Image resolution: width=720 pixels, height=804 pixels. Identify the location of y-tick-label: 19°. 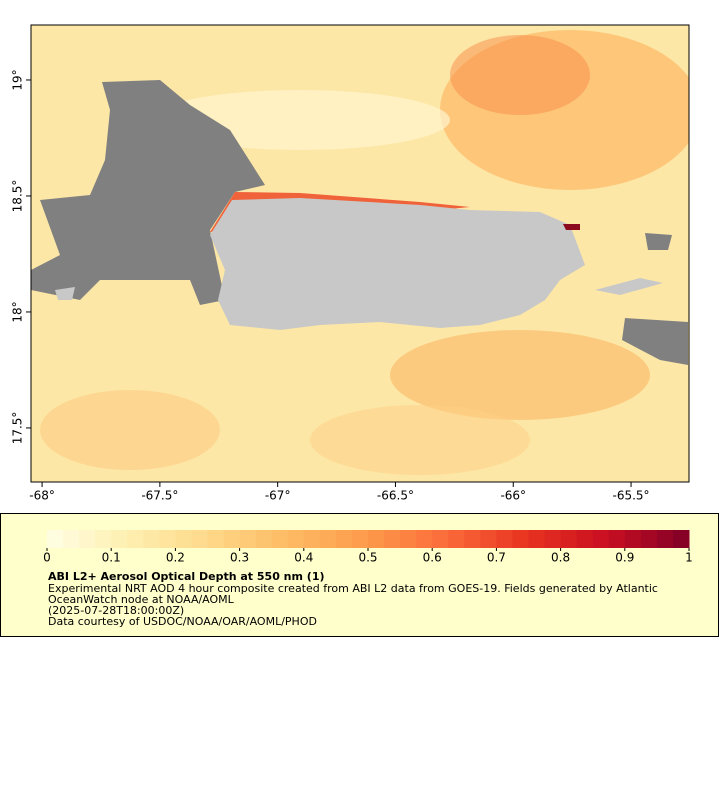
(18, 79).